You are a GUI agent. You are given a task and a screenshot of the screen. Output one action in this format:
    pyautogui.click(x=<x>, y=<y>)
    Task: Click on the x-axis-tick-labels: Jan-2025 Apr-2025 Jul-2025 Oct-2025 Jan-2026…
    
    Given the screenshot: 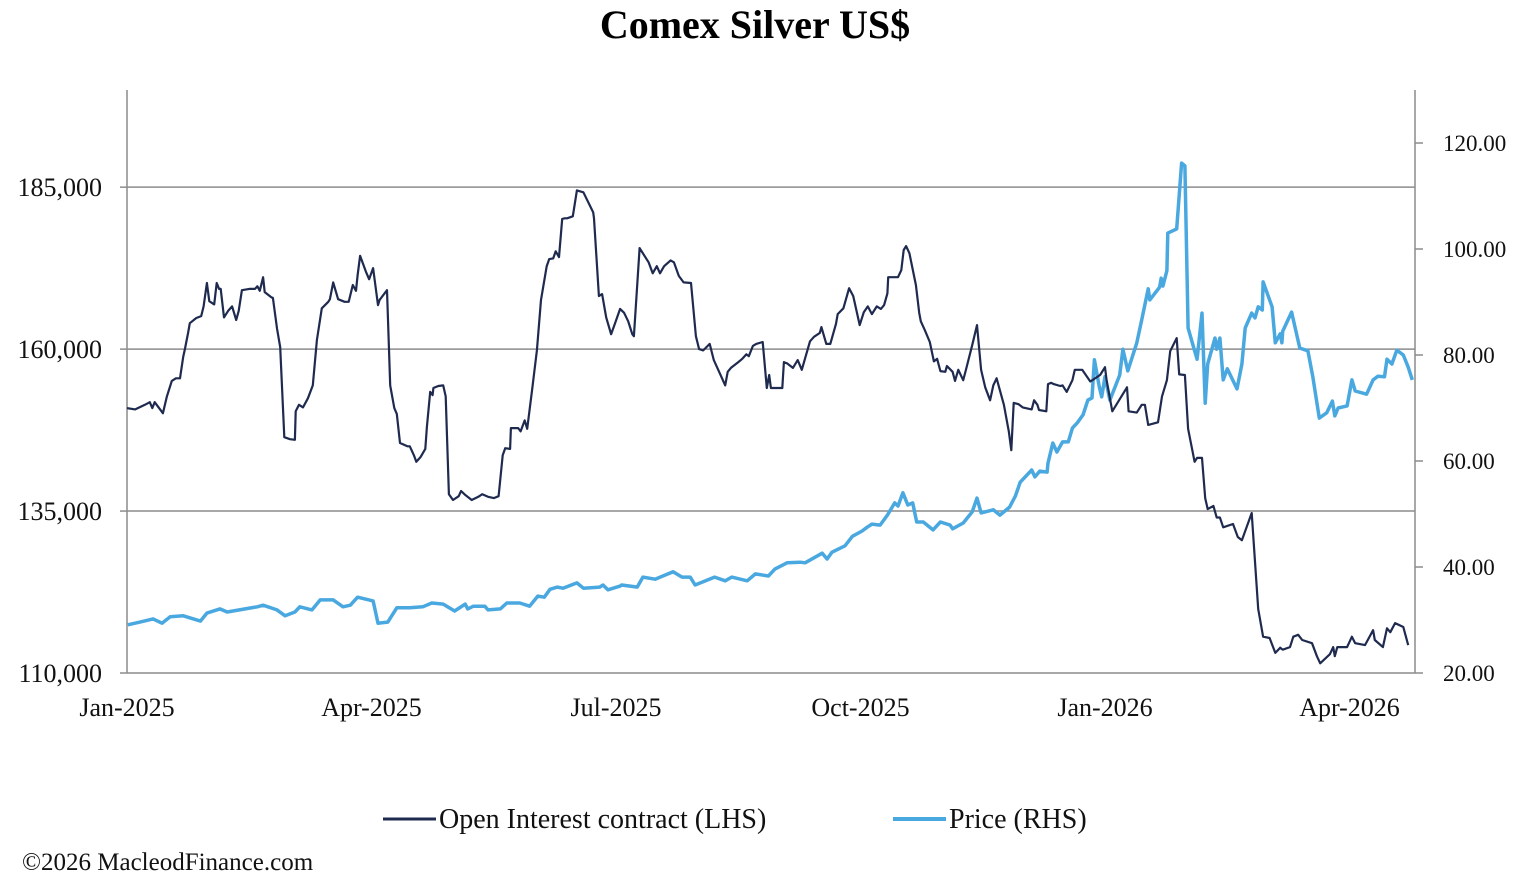 What is the action you would take?
    pyautogui.click(x=739, y=707)
    